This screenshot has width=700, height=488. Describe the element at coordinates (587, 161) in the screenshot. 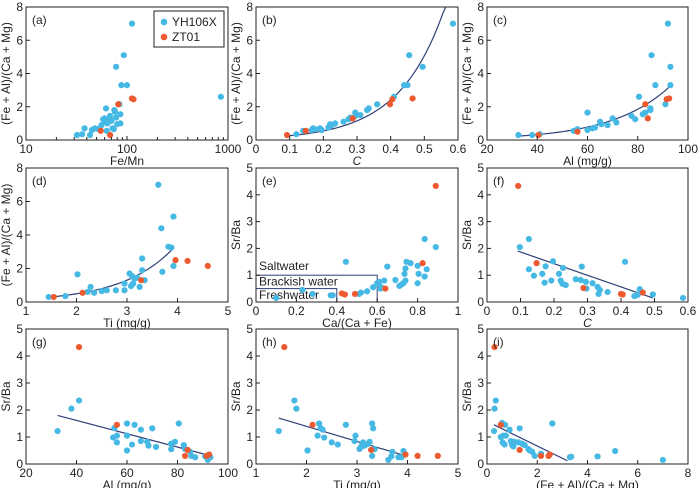

I see `x-axis-label: Al (mg/g)` at that location.